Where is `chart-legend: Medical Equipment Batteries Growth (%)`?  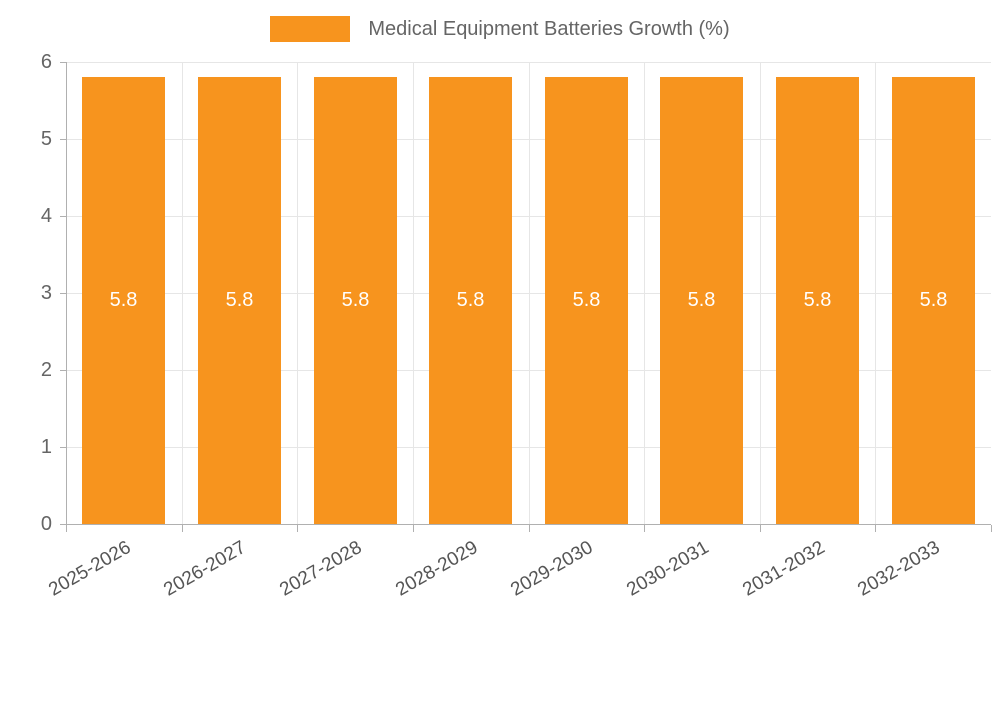 chart-legend: Medical Equipment Batteries Growth (%) is located at coordinates (500, 29).